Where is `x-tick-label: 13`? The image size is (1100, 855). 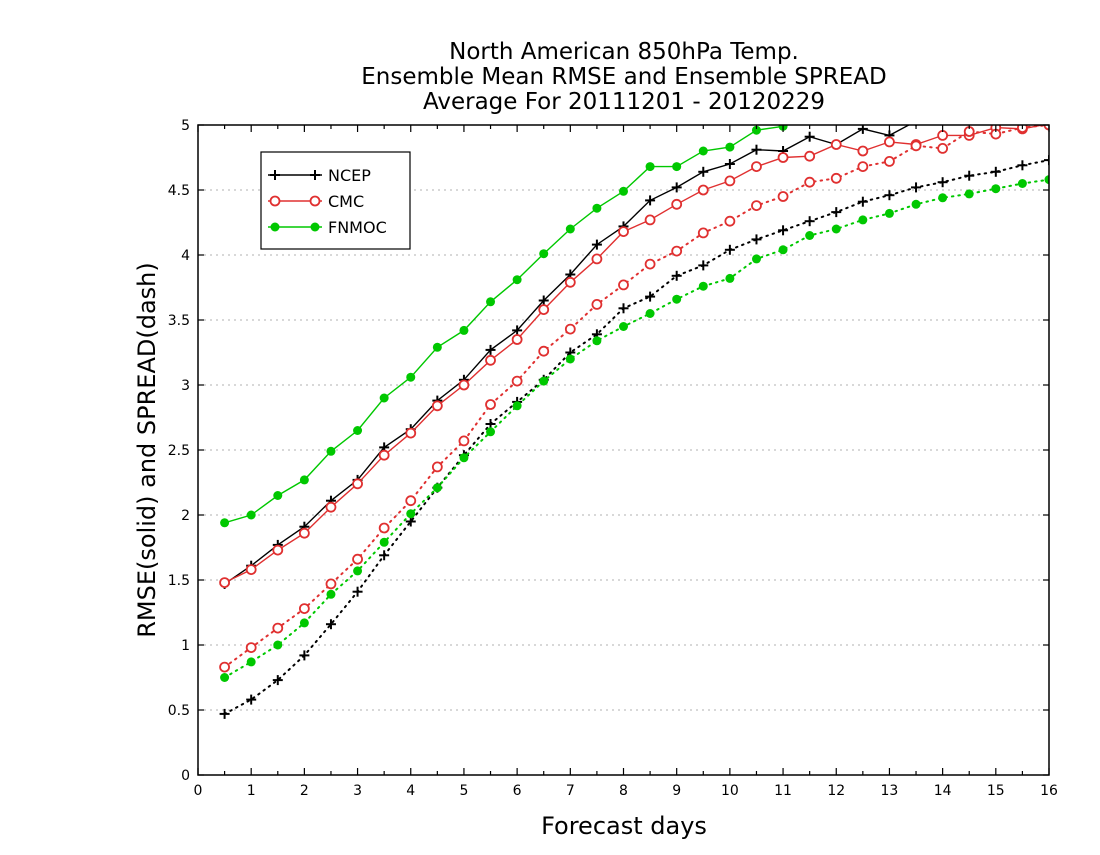 x-tick-label: 13 is located at coordinates (890, 791).